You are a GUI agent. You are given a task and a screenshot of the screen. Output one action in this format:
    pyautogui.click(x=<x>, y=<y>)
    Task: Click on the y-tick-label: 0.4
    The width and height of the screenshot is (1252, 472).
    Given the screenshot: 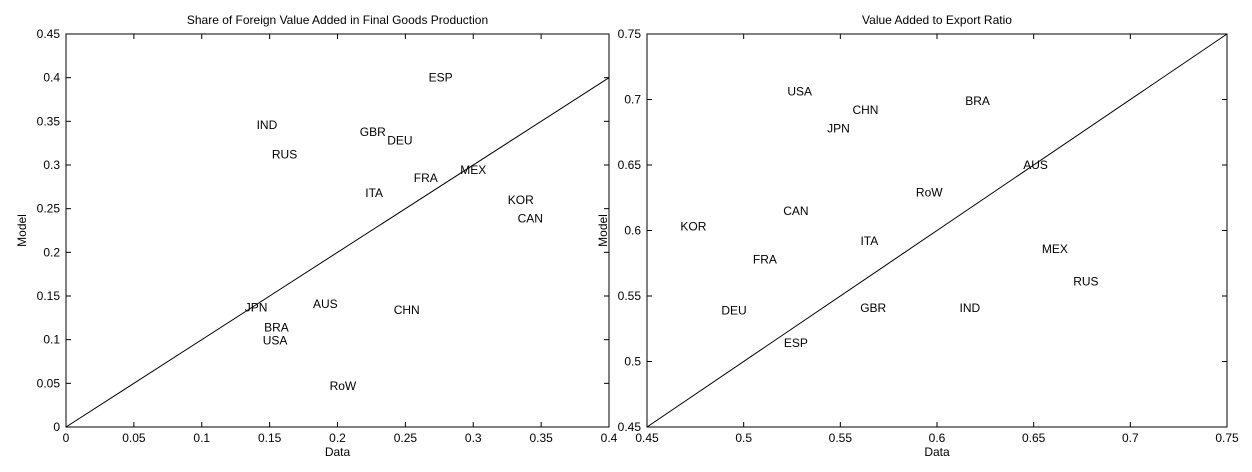 What is the action you would take?
    pyautogui.click(x=51, y=78)
    